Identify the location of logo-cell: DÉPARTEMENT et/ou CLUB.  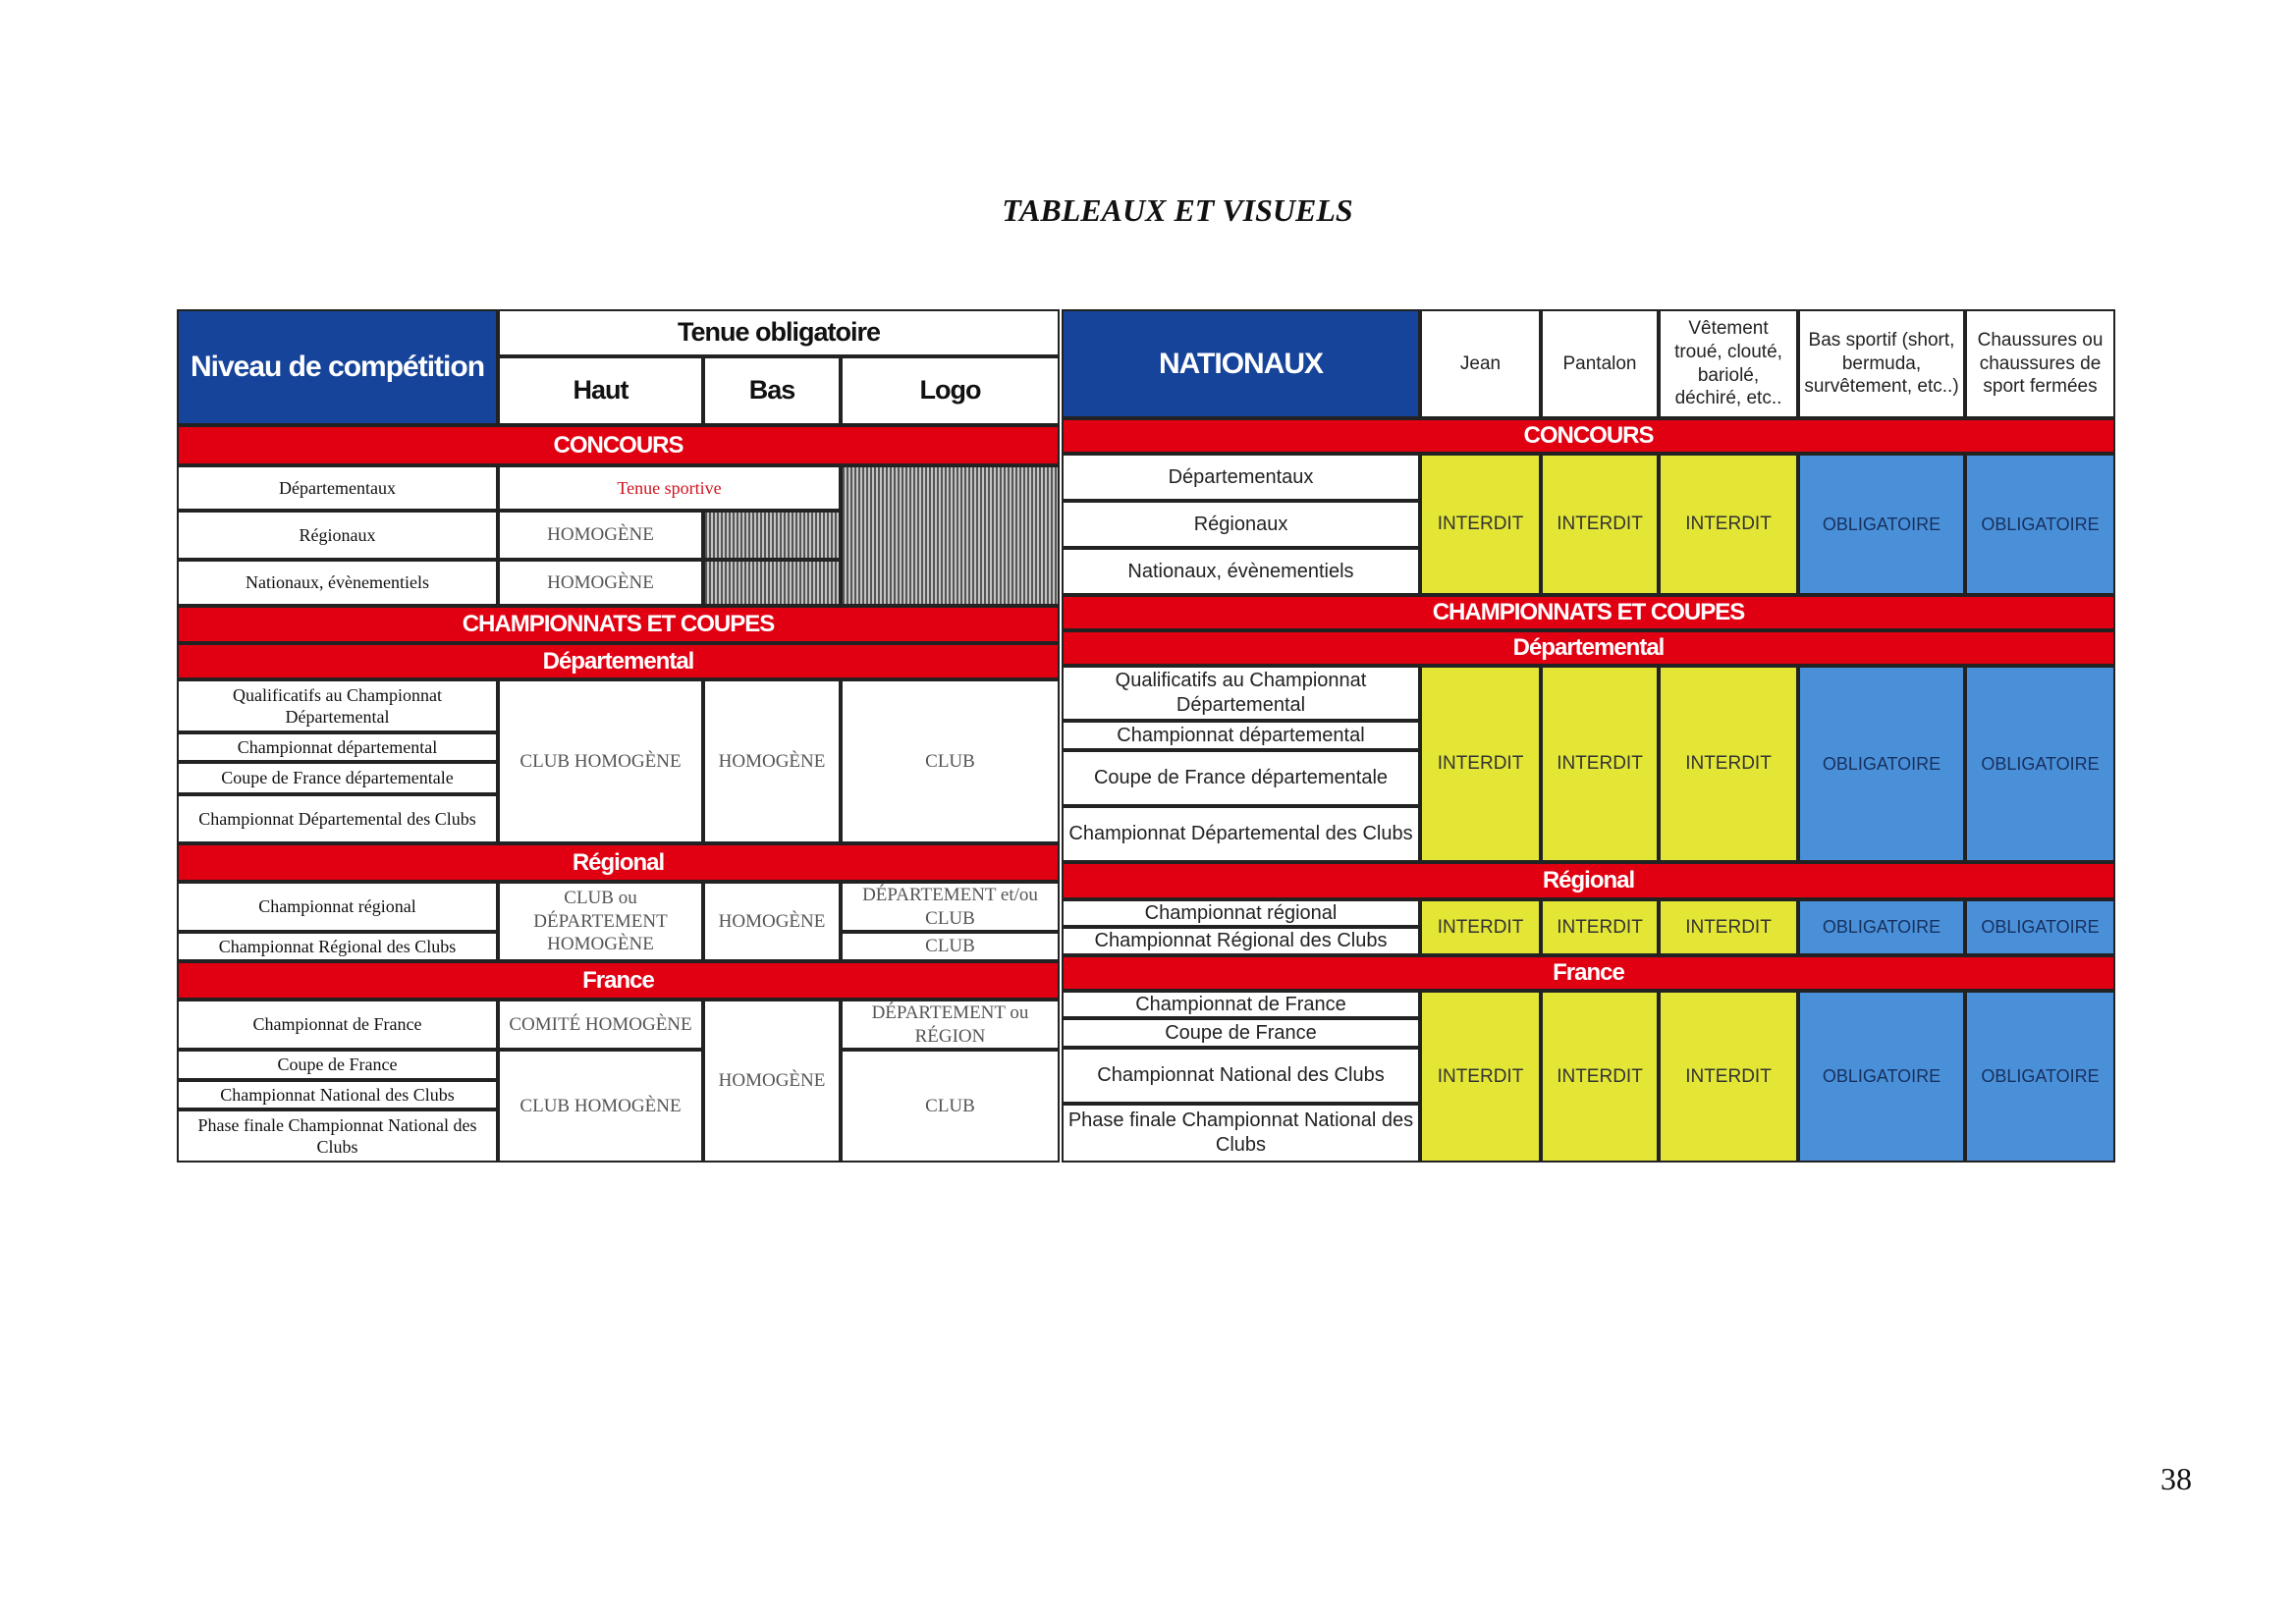
(950, 907).